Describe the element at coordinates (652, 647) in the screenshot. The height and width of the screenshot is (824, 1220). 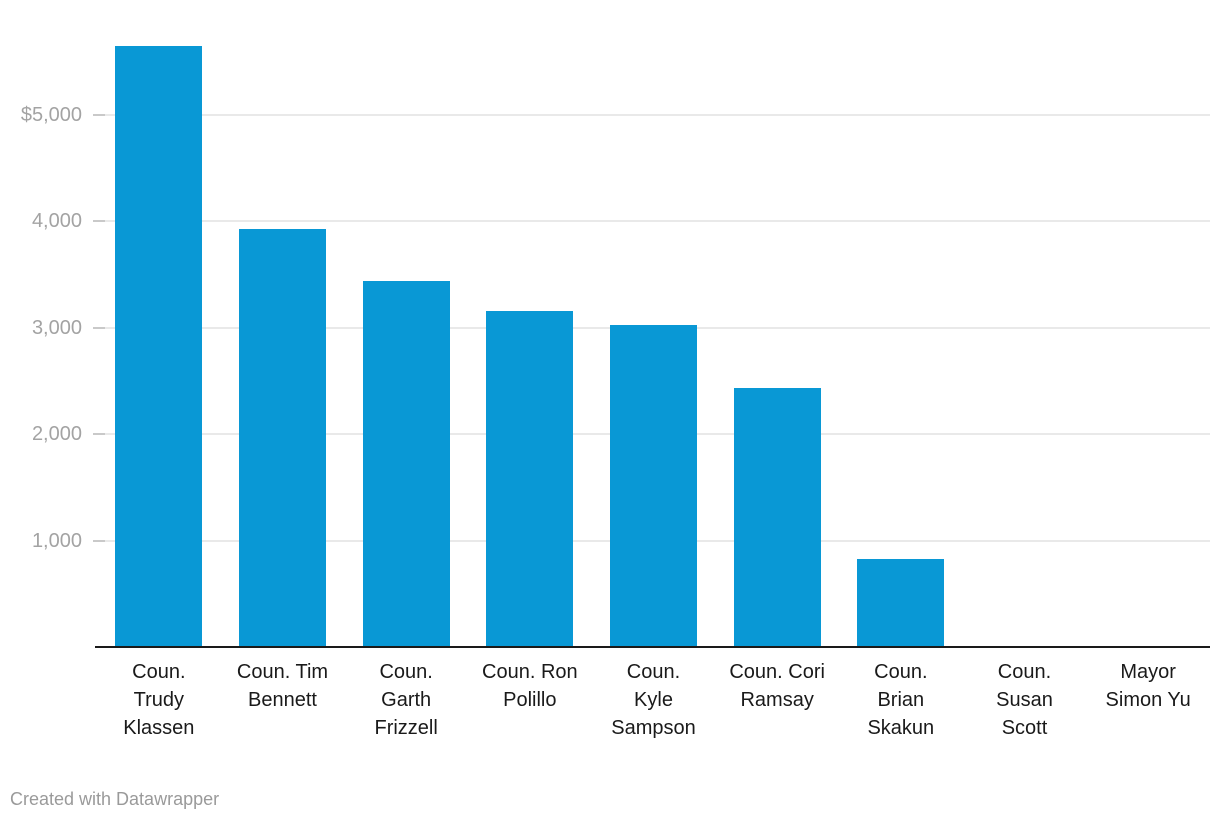
I see `x-axis-line` at that location.